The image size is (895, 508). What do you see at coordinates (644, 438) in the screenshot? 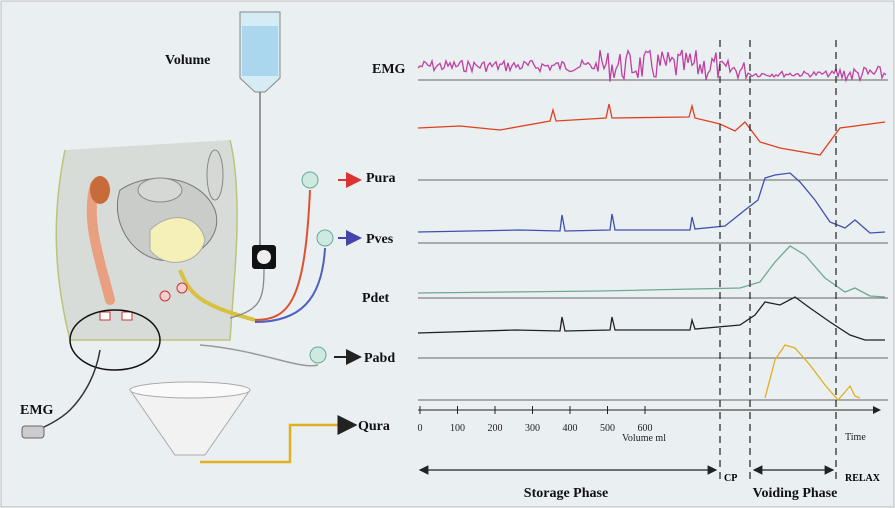
I see `axis-label: Volume ml` at bounding box center [644, 438].